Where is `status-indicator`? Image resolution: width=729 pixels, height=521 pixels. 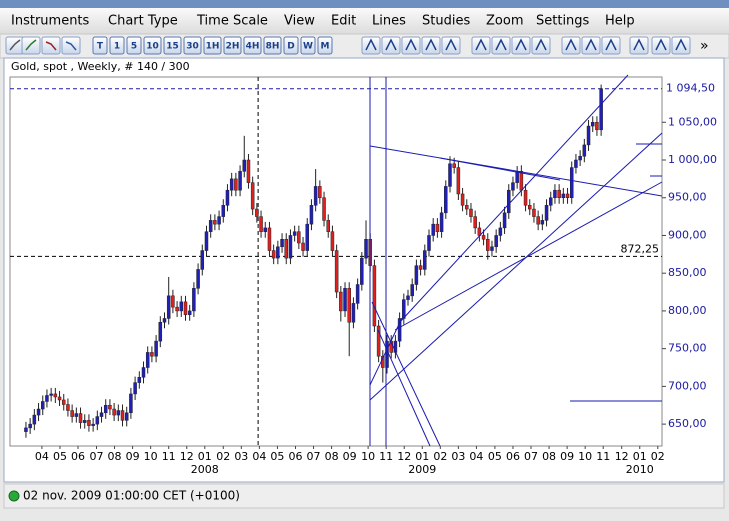 status-indicator is located at coordinates (14, 496).